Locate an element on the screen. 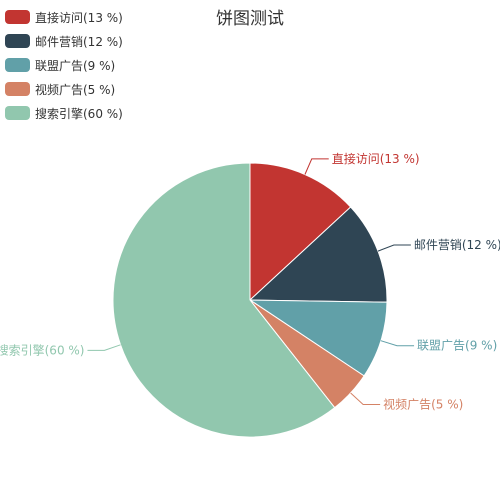 Image resolution: width=500 pixels, height=500 pixels. legend-item: 邮件营销(12 %) is located at coordinates (64, 41).